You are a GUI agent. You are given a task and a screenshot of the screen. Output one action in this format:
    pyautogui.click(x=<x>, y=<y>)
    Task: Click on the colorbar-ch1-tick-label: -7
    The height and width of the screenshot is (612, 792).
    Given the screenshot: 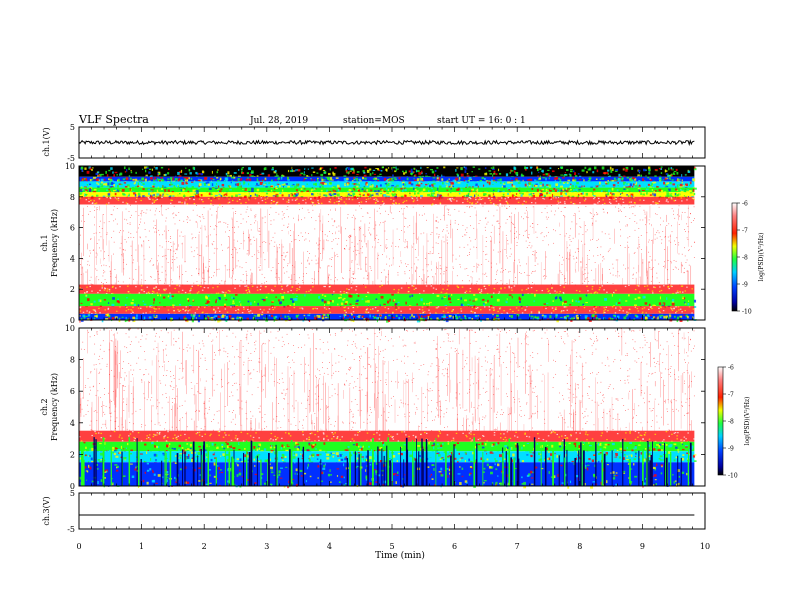 What is the action you would take?
    pyautogui.click(x=745, y=231)
    